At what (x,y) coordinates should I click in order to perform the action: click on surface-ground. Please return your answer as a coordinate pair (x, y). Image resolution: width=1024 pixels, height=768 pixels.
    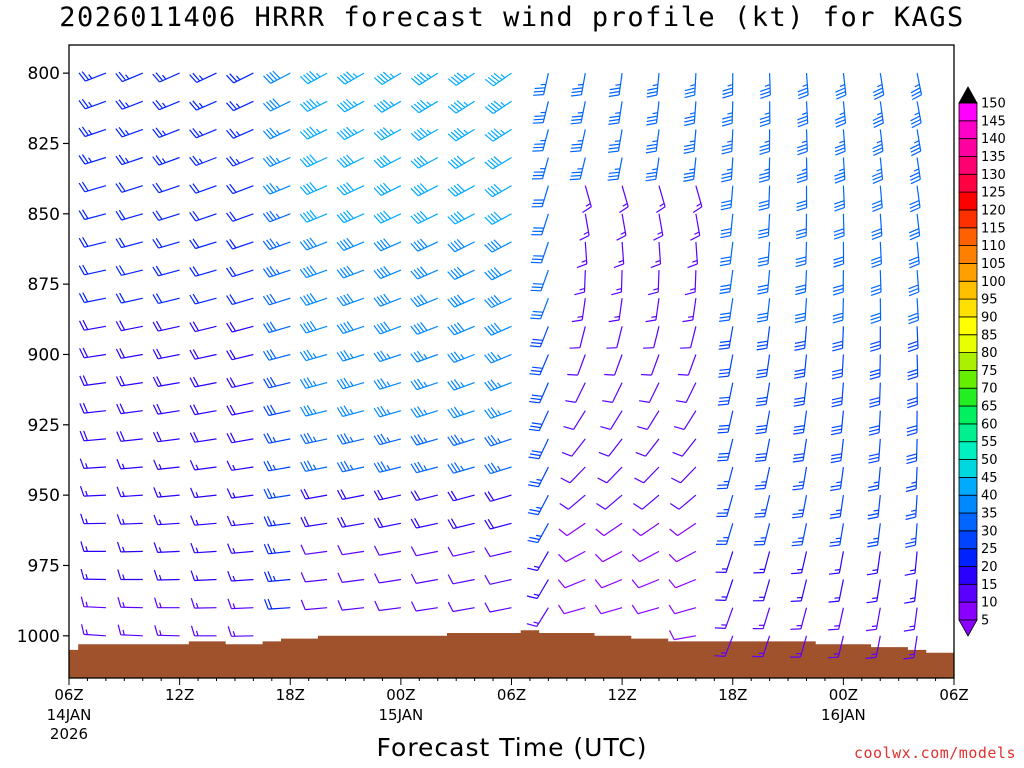
    Looking at the image, I should click on (511, 654).